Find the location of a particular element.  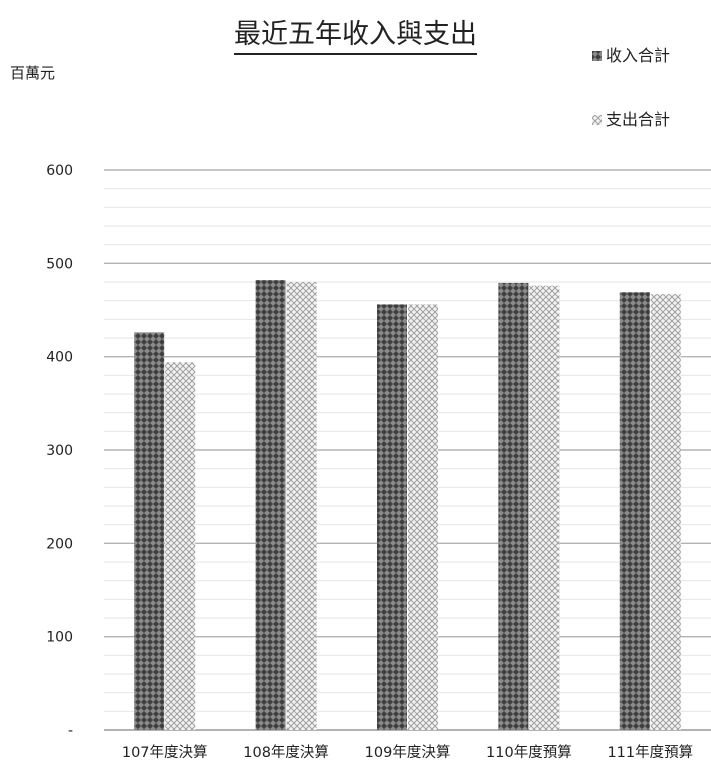

y-tick-label: 400 is located at coordinates (59, 358).